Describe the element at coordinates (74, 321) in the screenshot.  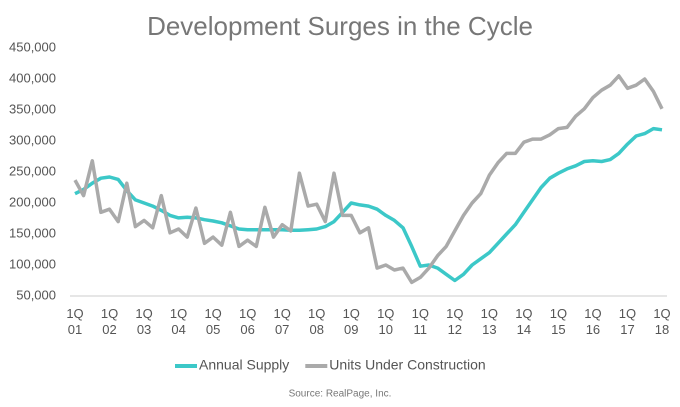
I see `x-tick-label: 1Q 01` at that location.